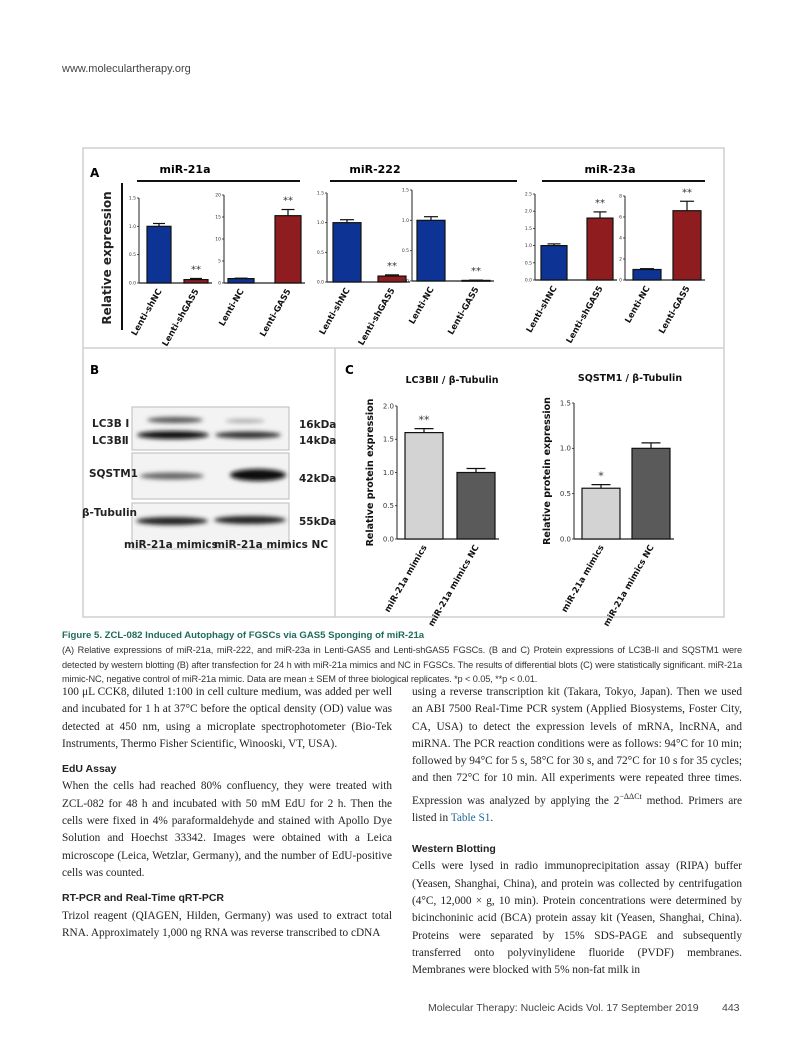 Image resolution: width=803 pixels, height=1043 pixels. What do you see at coordinates (349, 370) in the screenshot?
I see `panel-label-c: C` at bounding box center [349, 370].